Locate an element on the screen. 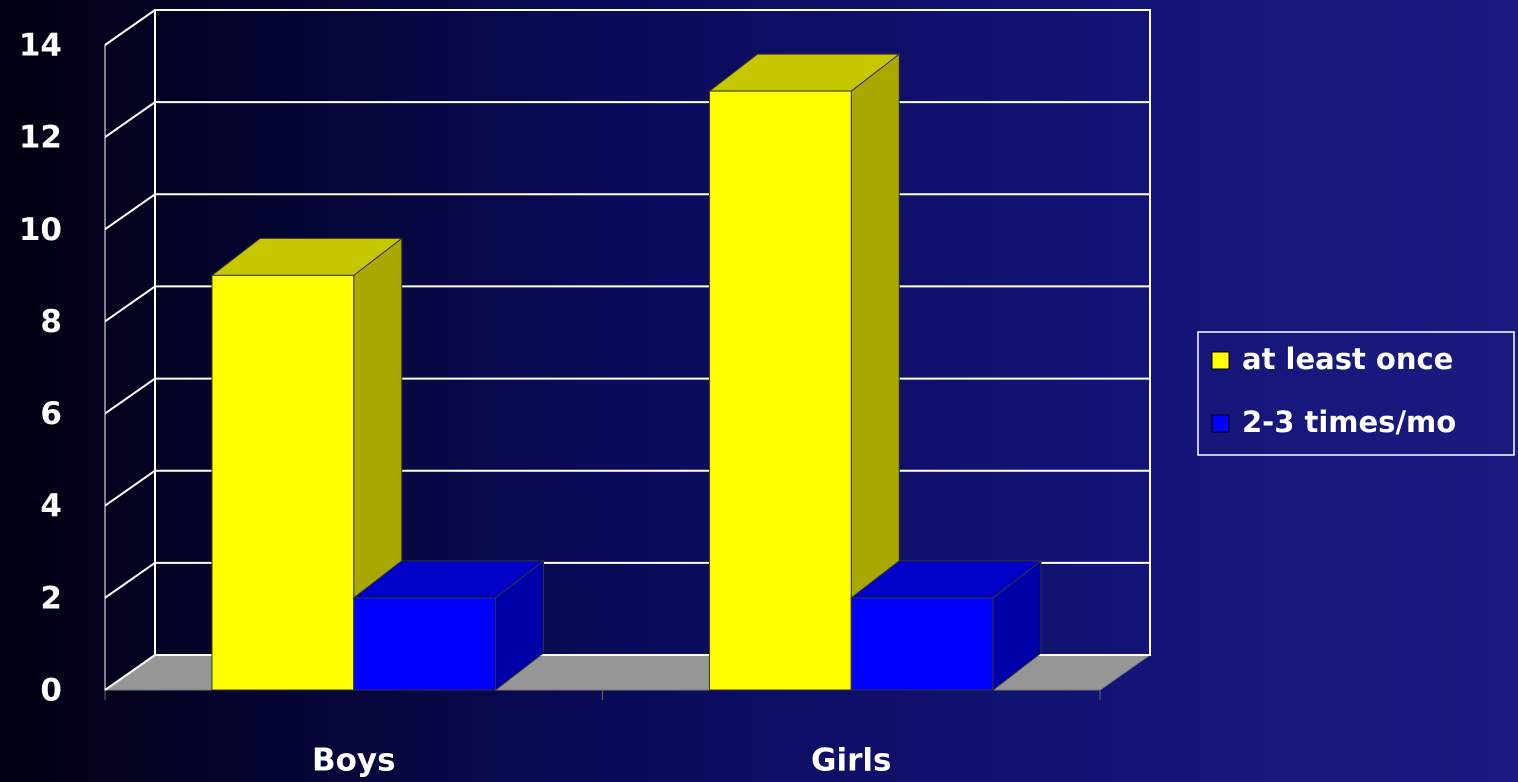 Image resolution: width=1518 pixels, height=782 pixels. y-tick-label: 12 is located at coordinates (40, 138).